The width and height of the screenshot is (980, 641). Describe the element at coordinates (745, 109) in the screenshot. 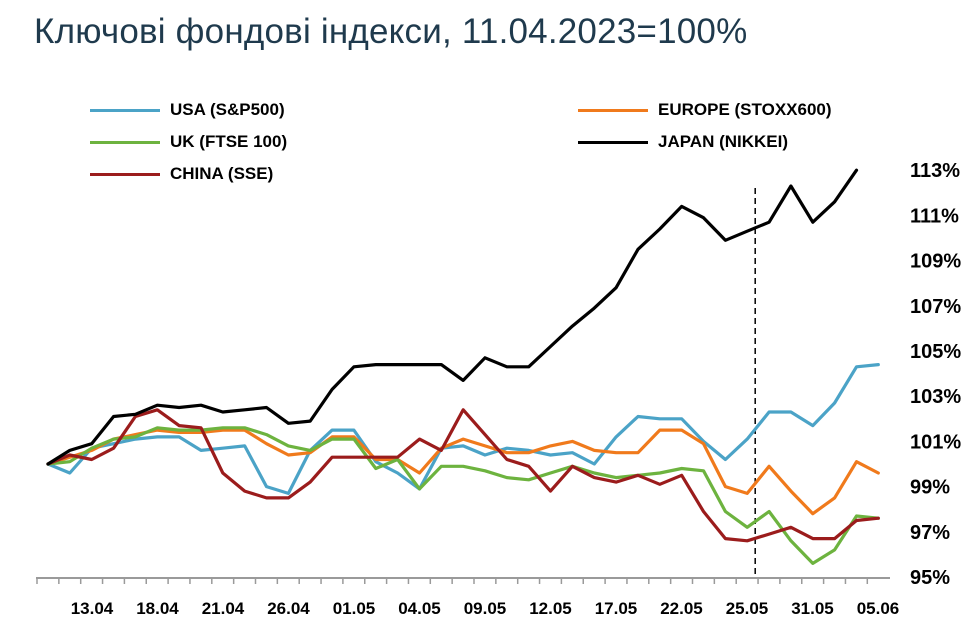

I see `legend-label-europe: EUROPE (STOXX600)` at that location.